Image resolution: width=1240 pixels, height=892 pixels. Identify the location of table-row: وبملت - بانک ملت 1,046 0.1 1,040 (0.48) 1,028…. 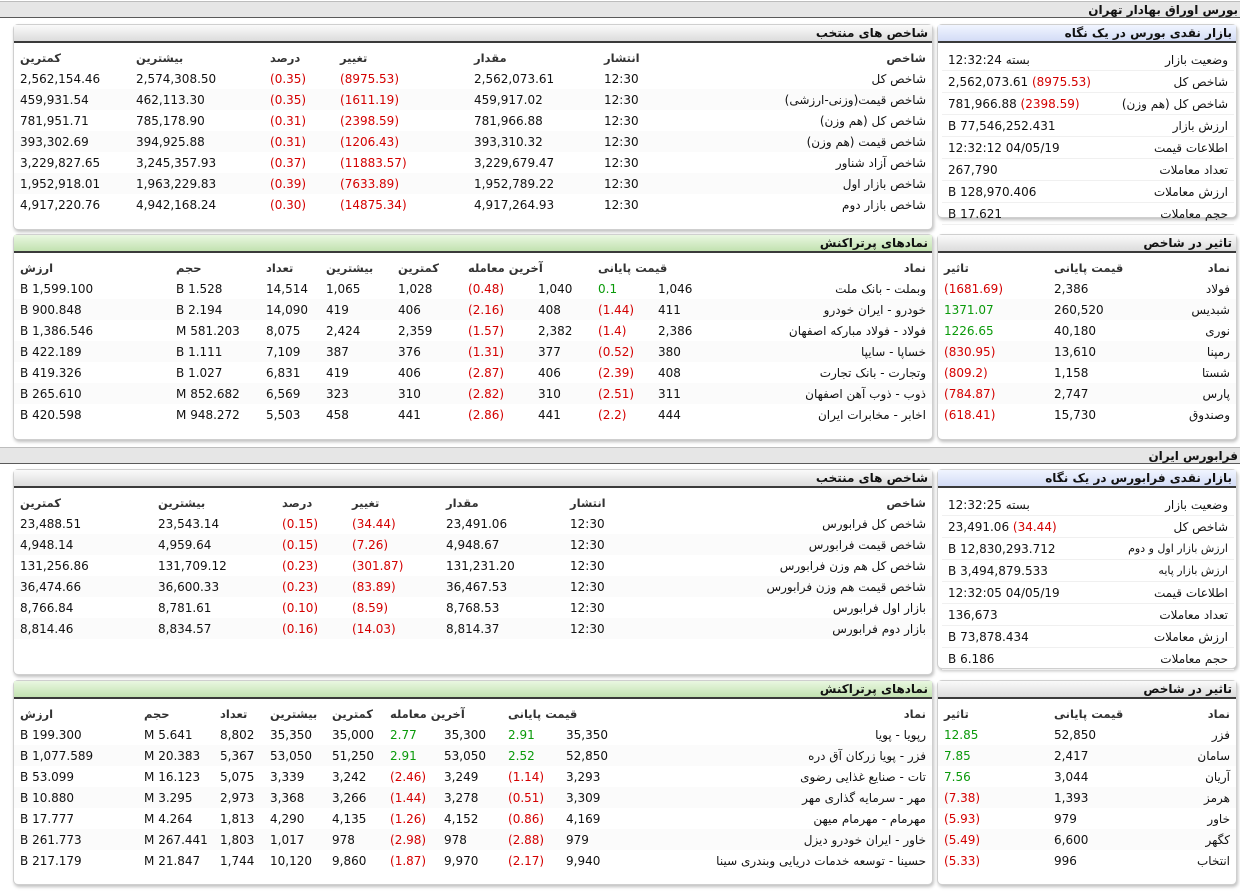
(473, 288).